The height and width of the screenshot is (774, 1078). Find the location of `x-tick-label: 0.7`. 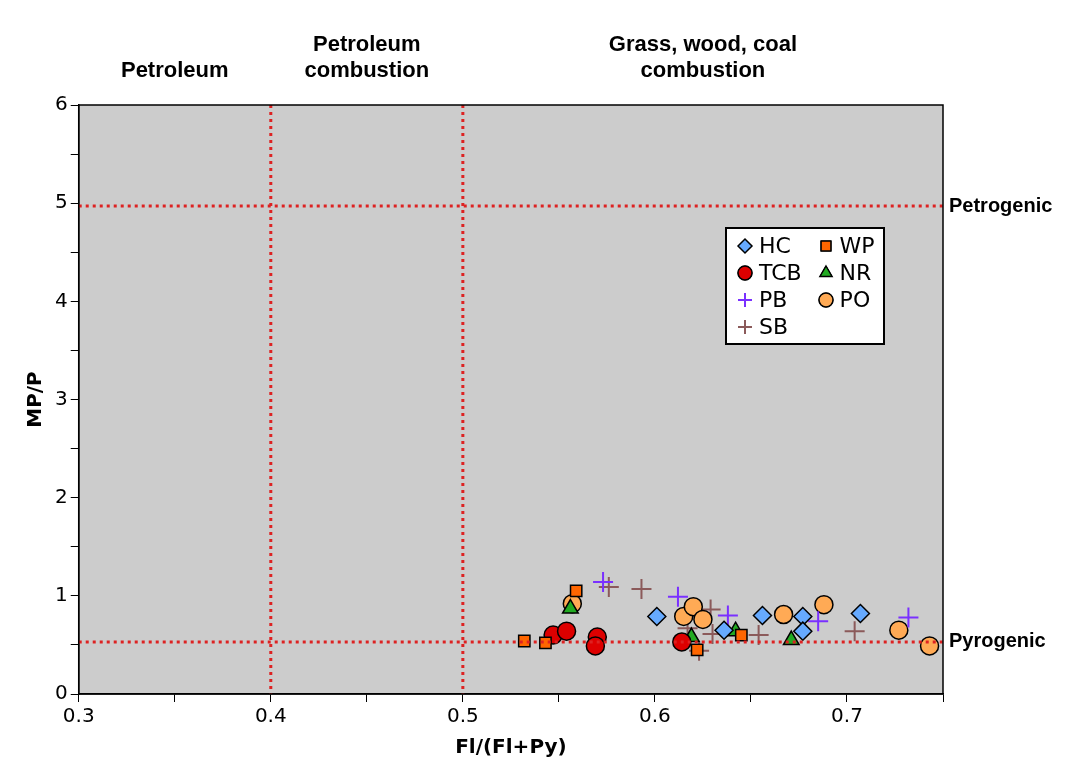

x-tick-label: 0.7 is located at coordinates (847, 715).